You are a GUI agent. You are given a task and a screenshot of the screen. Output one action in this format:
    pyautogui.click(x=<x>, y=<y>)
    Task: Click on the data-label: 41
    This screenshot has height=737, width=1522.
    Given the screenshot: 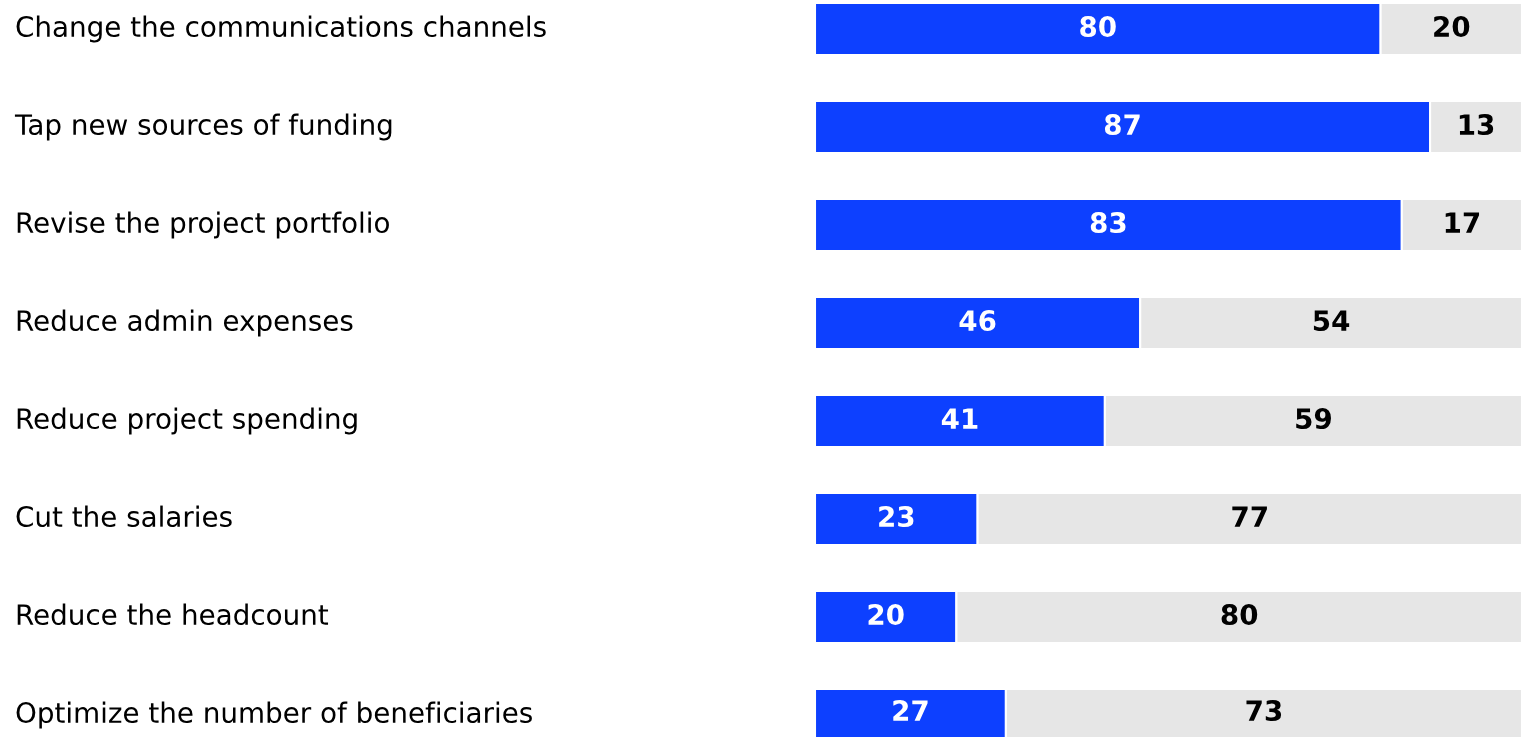 What is the action you would take?
    pyautogui.click(x=959, y=418)
    